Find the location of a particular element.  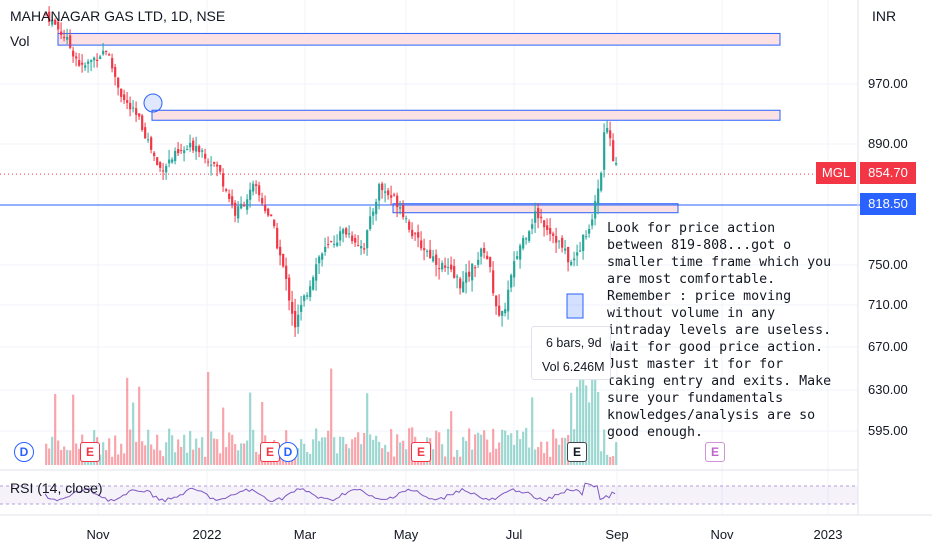

tooltip-volume: Vol 6.246M is located at coordinates (573, 367).